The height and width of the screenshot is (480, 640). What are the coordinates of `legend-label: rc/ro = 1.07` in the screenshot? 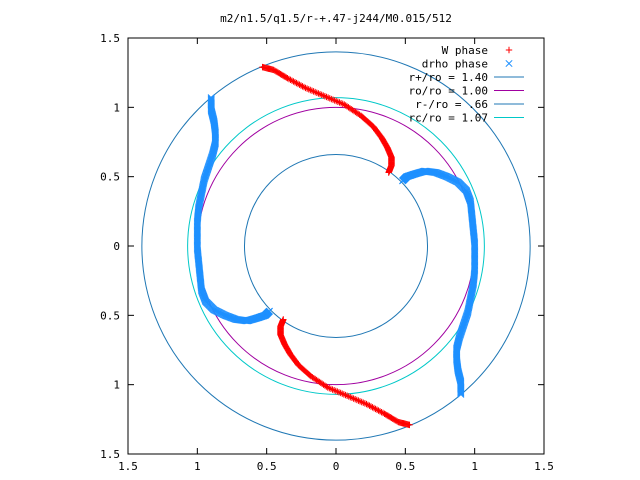 It's located at (448, 118).